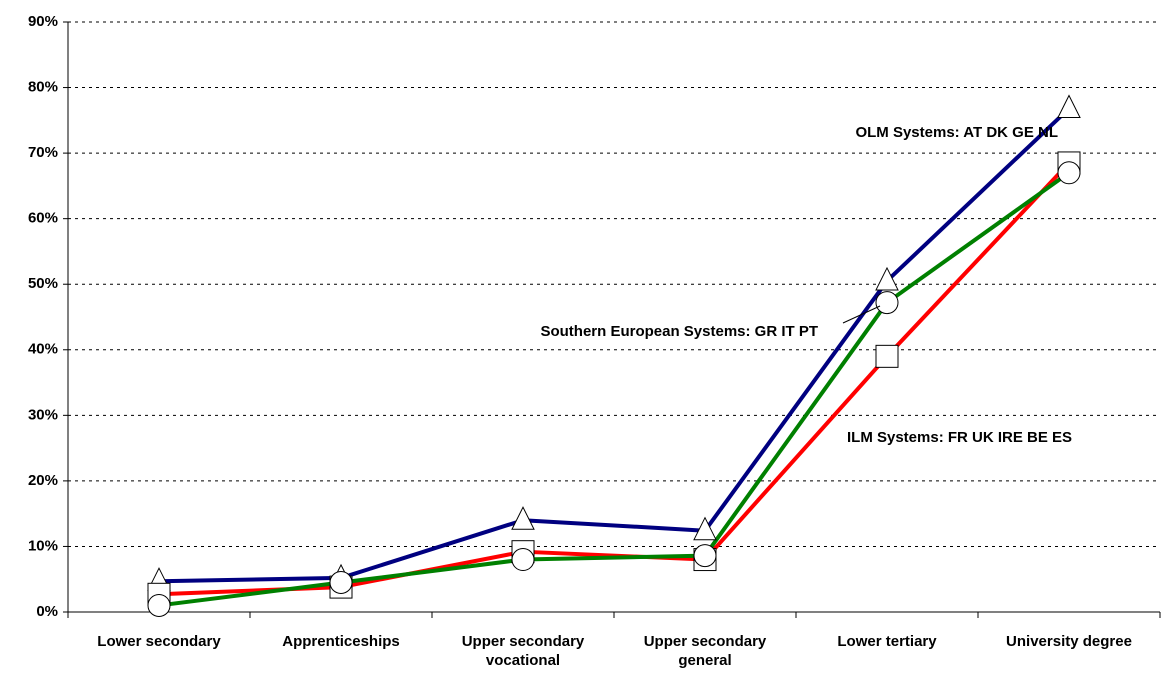 This screenshot has width=1164, height=681. Describe the element at coordinates (959, 437) in the screenshot. I see `series-label: ILM Systems: FR UK IRE BE ES` at that location.